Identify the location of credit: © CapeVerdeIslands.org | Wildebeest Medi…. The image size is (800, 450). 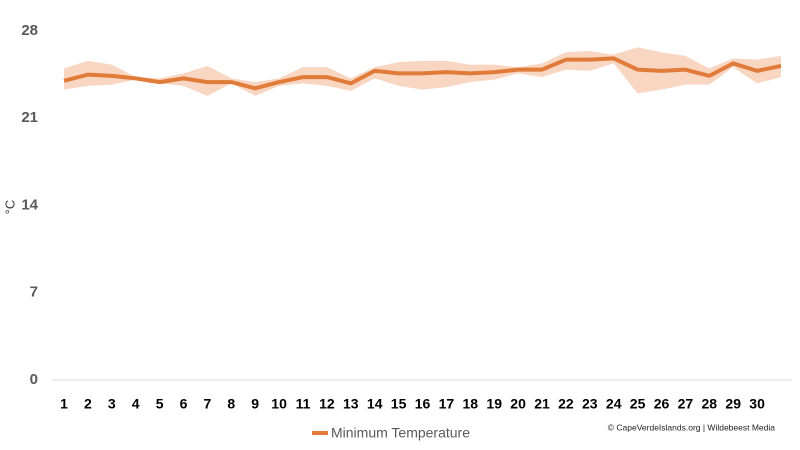
(692, 427).